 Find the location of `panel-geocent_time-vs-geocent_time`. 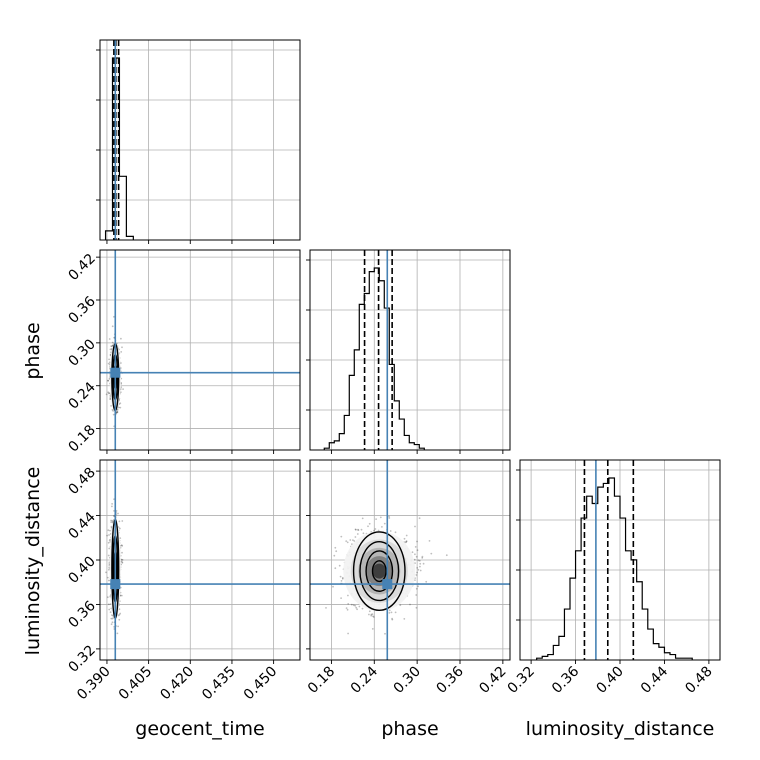

panel-geocent_time-vs-geocent_time is located at coordinates (198, 141).